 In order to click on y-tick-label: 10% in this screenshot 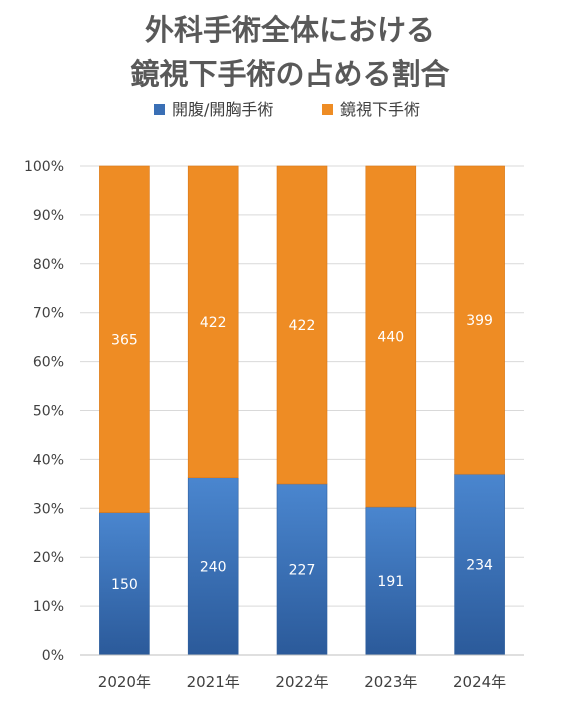, I will do `click(48, 607)`.